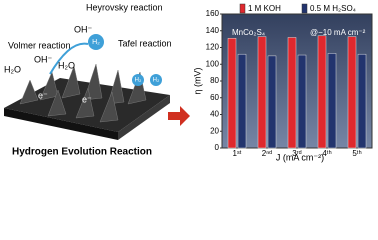 The image size is (378, 240). Describe the element at coordinates (82, 152) in the screenshot. I see `caption: Hydrogen Evolution Reaction` at that location.